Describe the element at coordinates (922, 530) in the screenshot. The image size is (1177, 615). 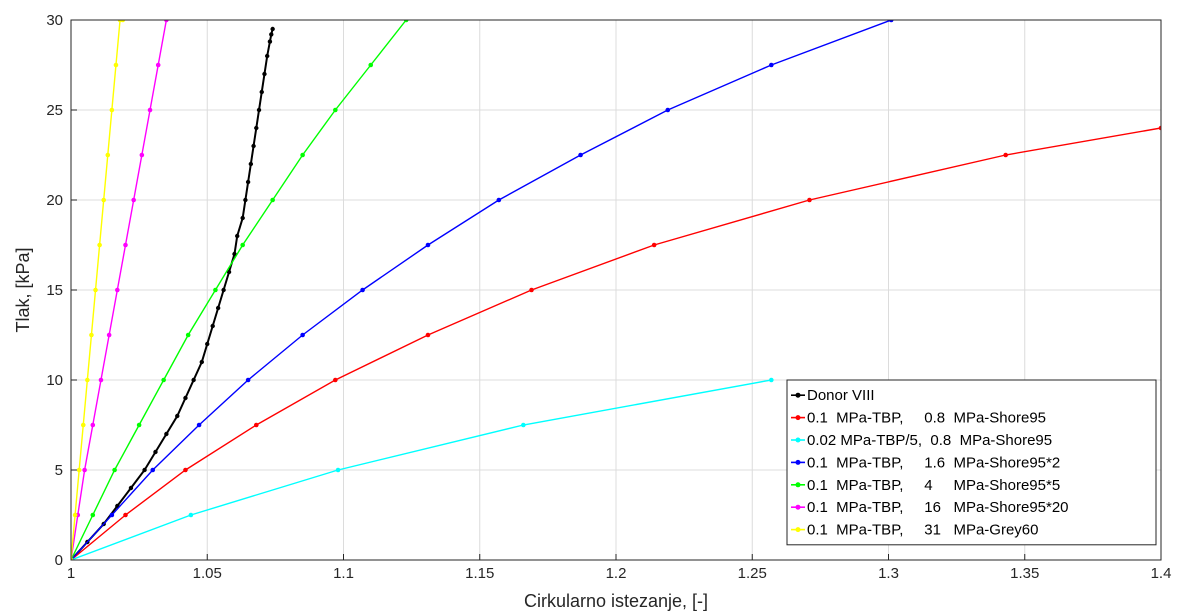
I see `legend-label: 0.1 MPa-TBP, 31 MPa-Grey60` at that location.